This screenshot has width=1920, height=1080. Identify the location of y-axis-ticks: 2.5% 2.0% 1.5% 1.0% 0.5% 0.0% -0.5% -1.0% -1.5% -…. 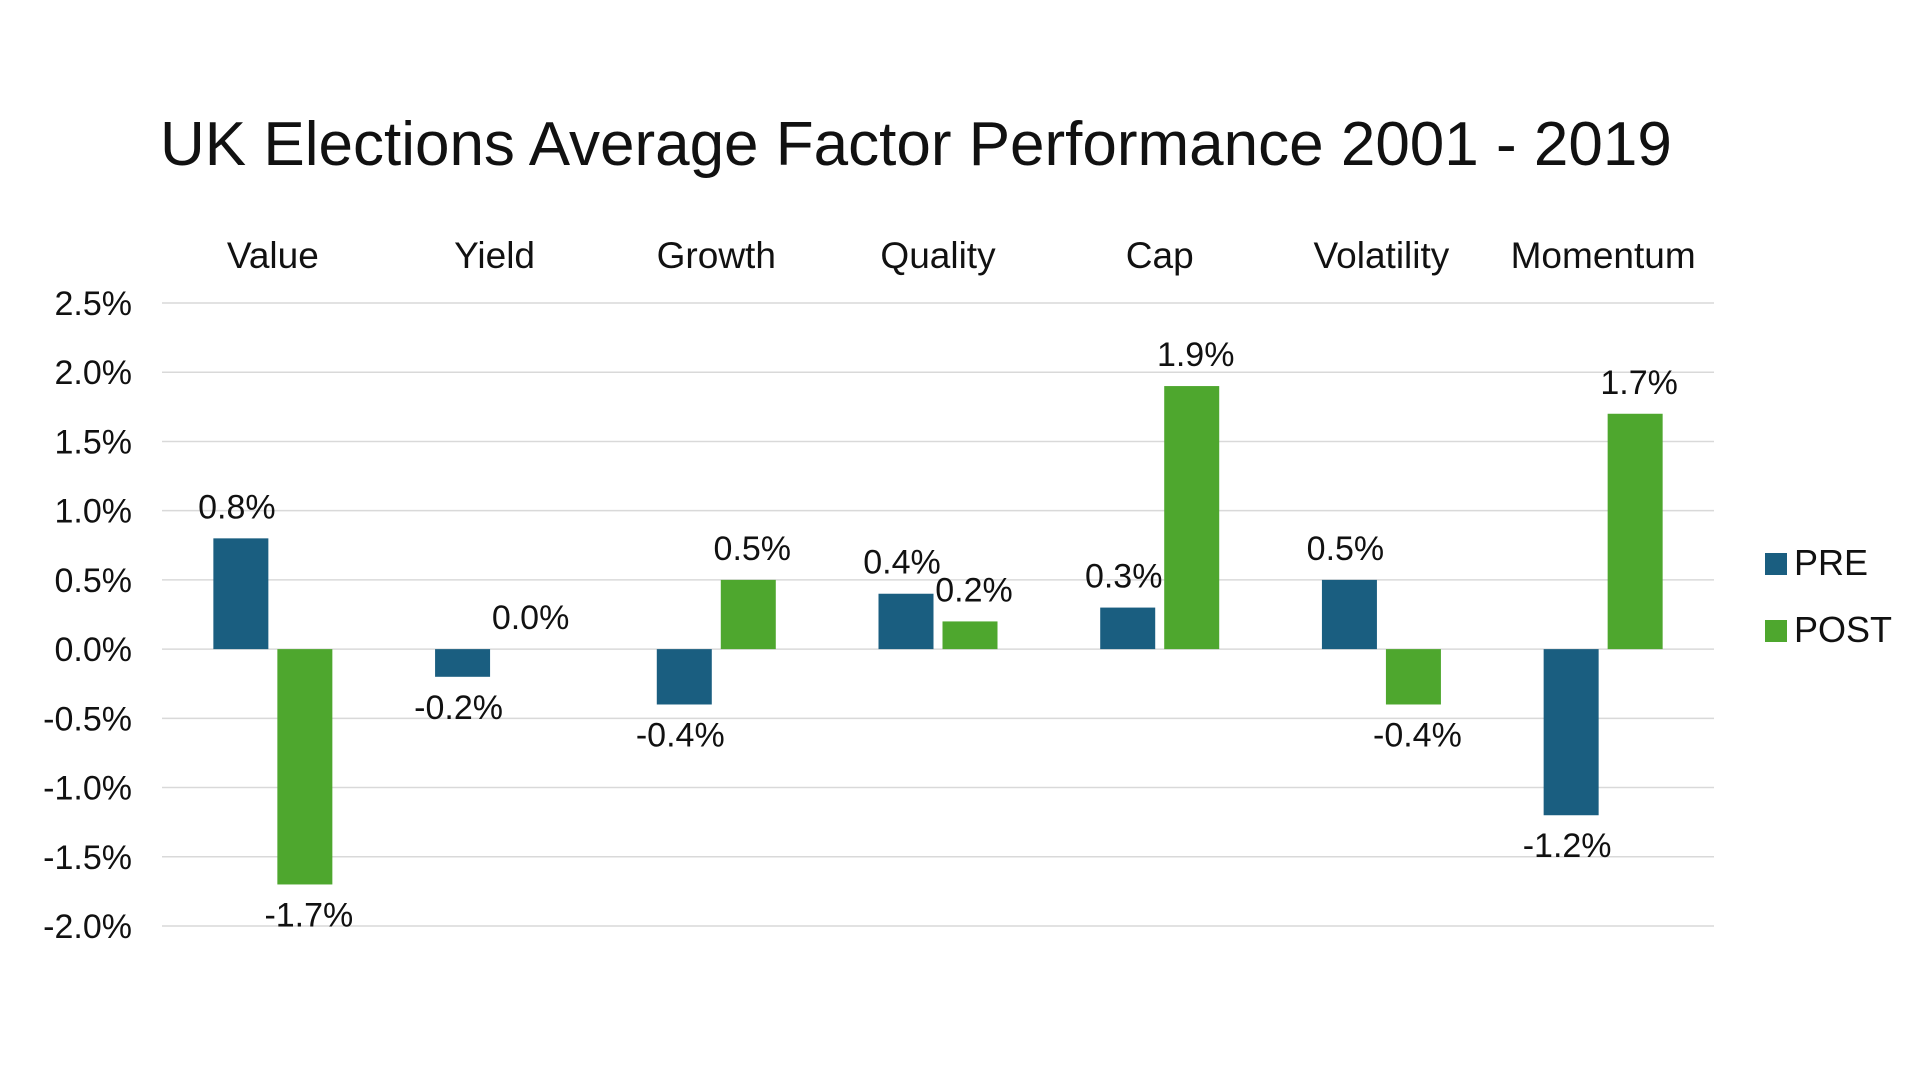
(87, 615).